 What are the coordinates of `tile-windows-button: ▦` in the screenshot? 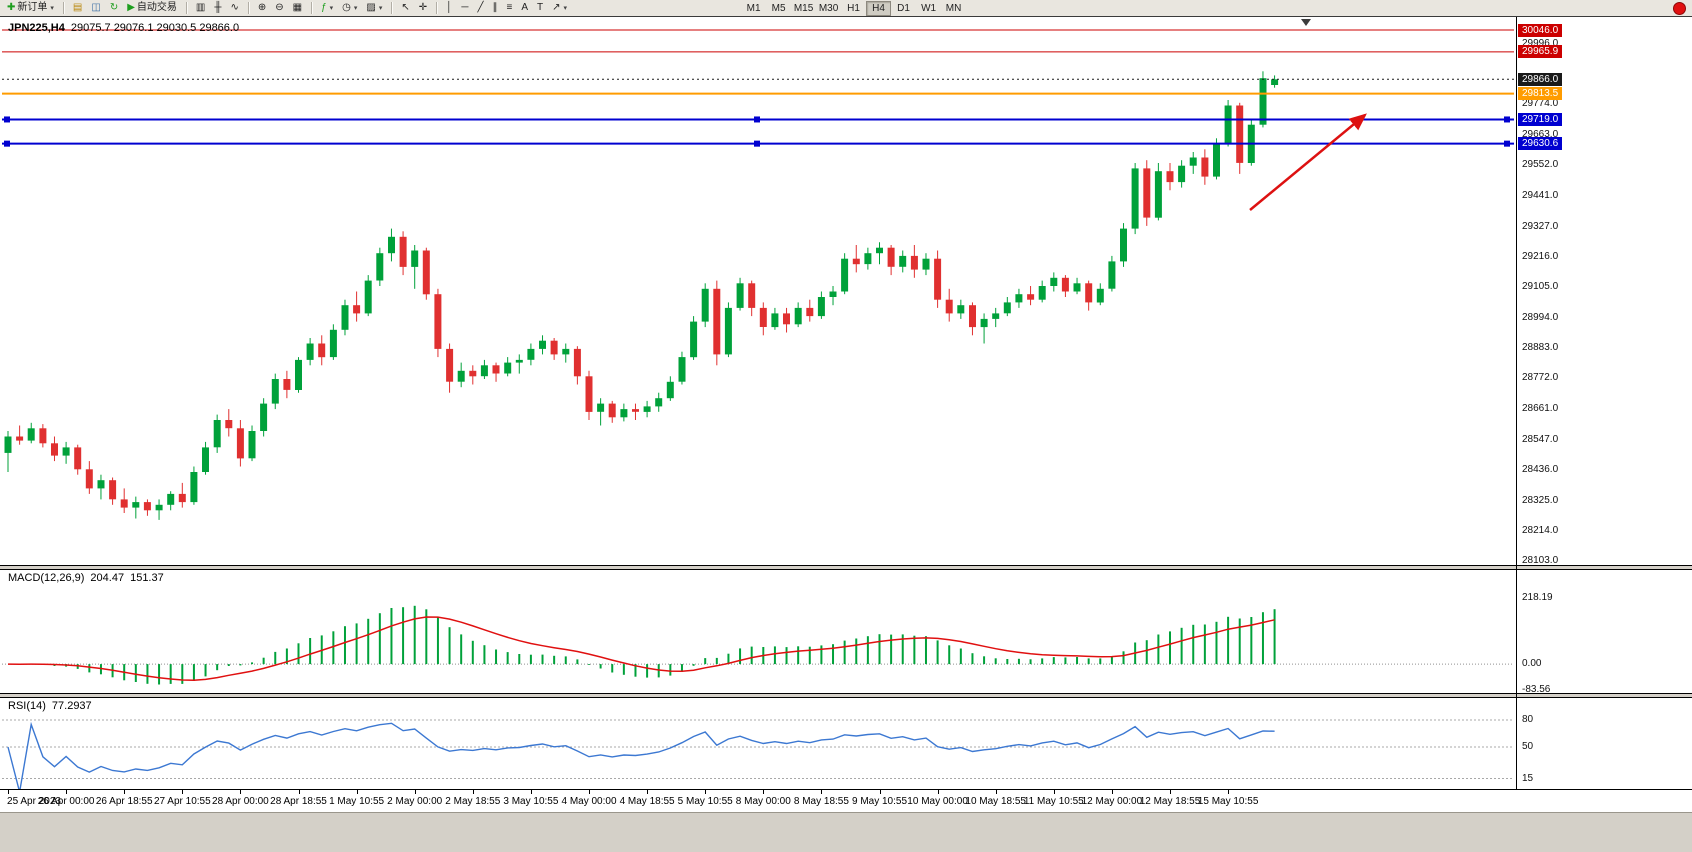 It's located at (297, 8).